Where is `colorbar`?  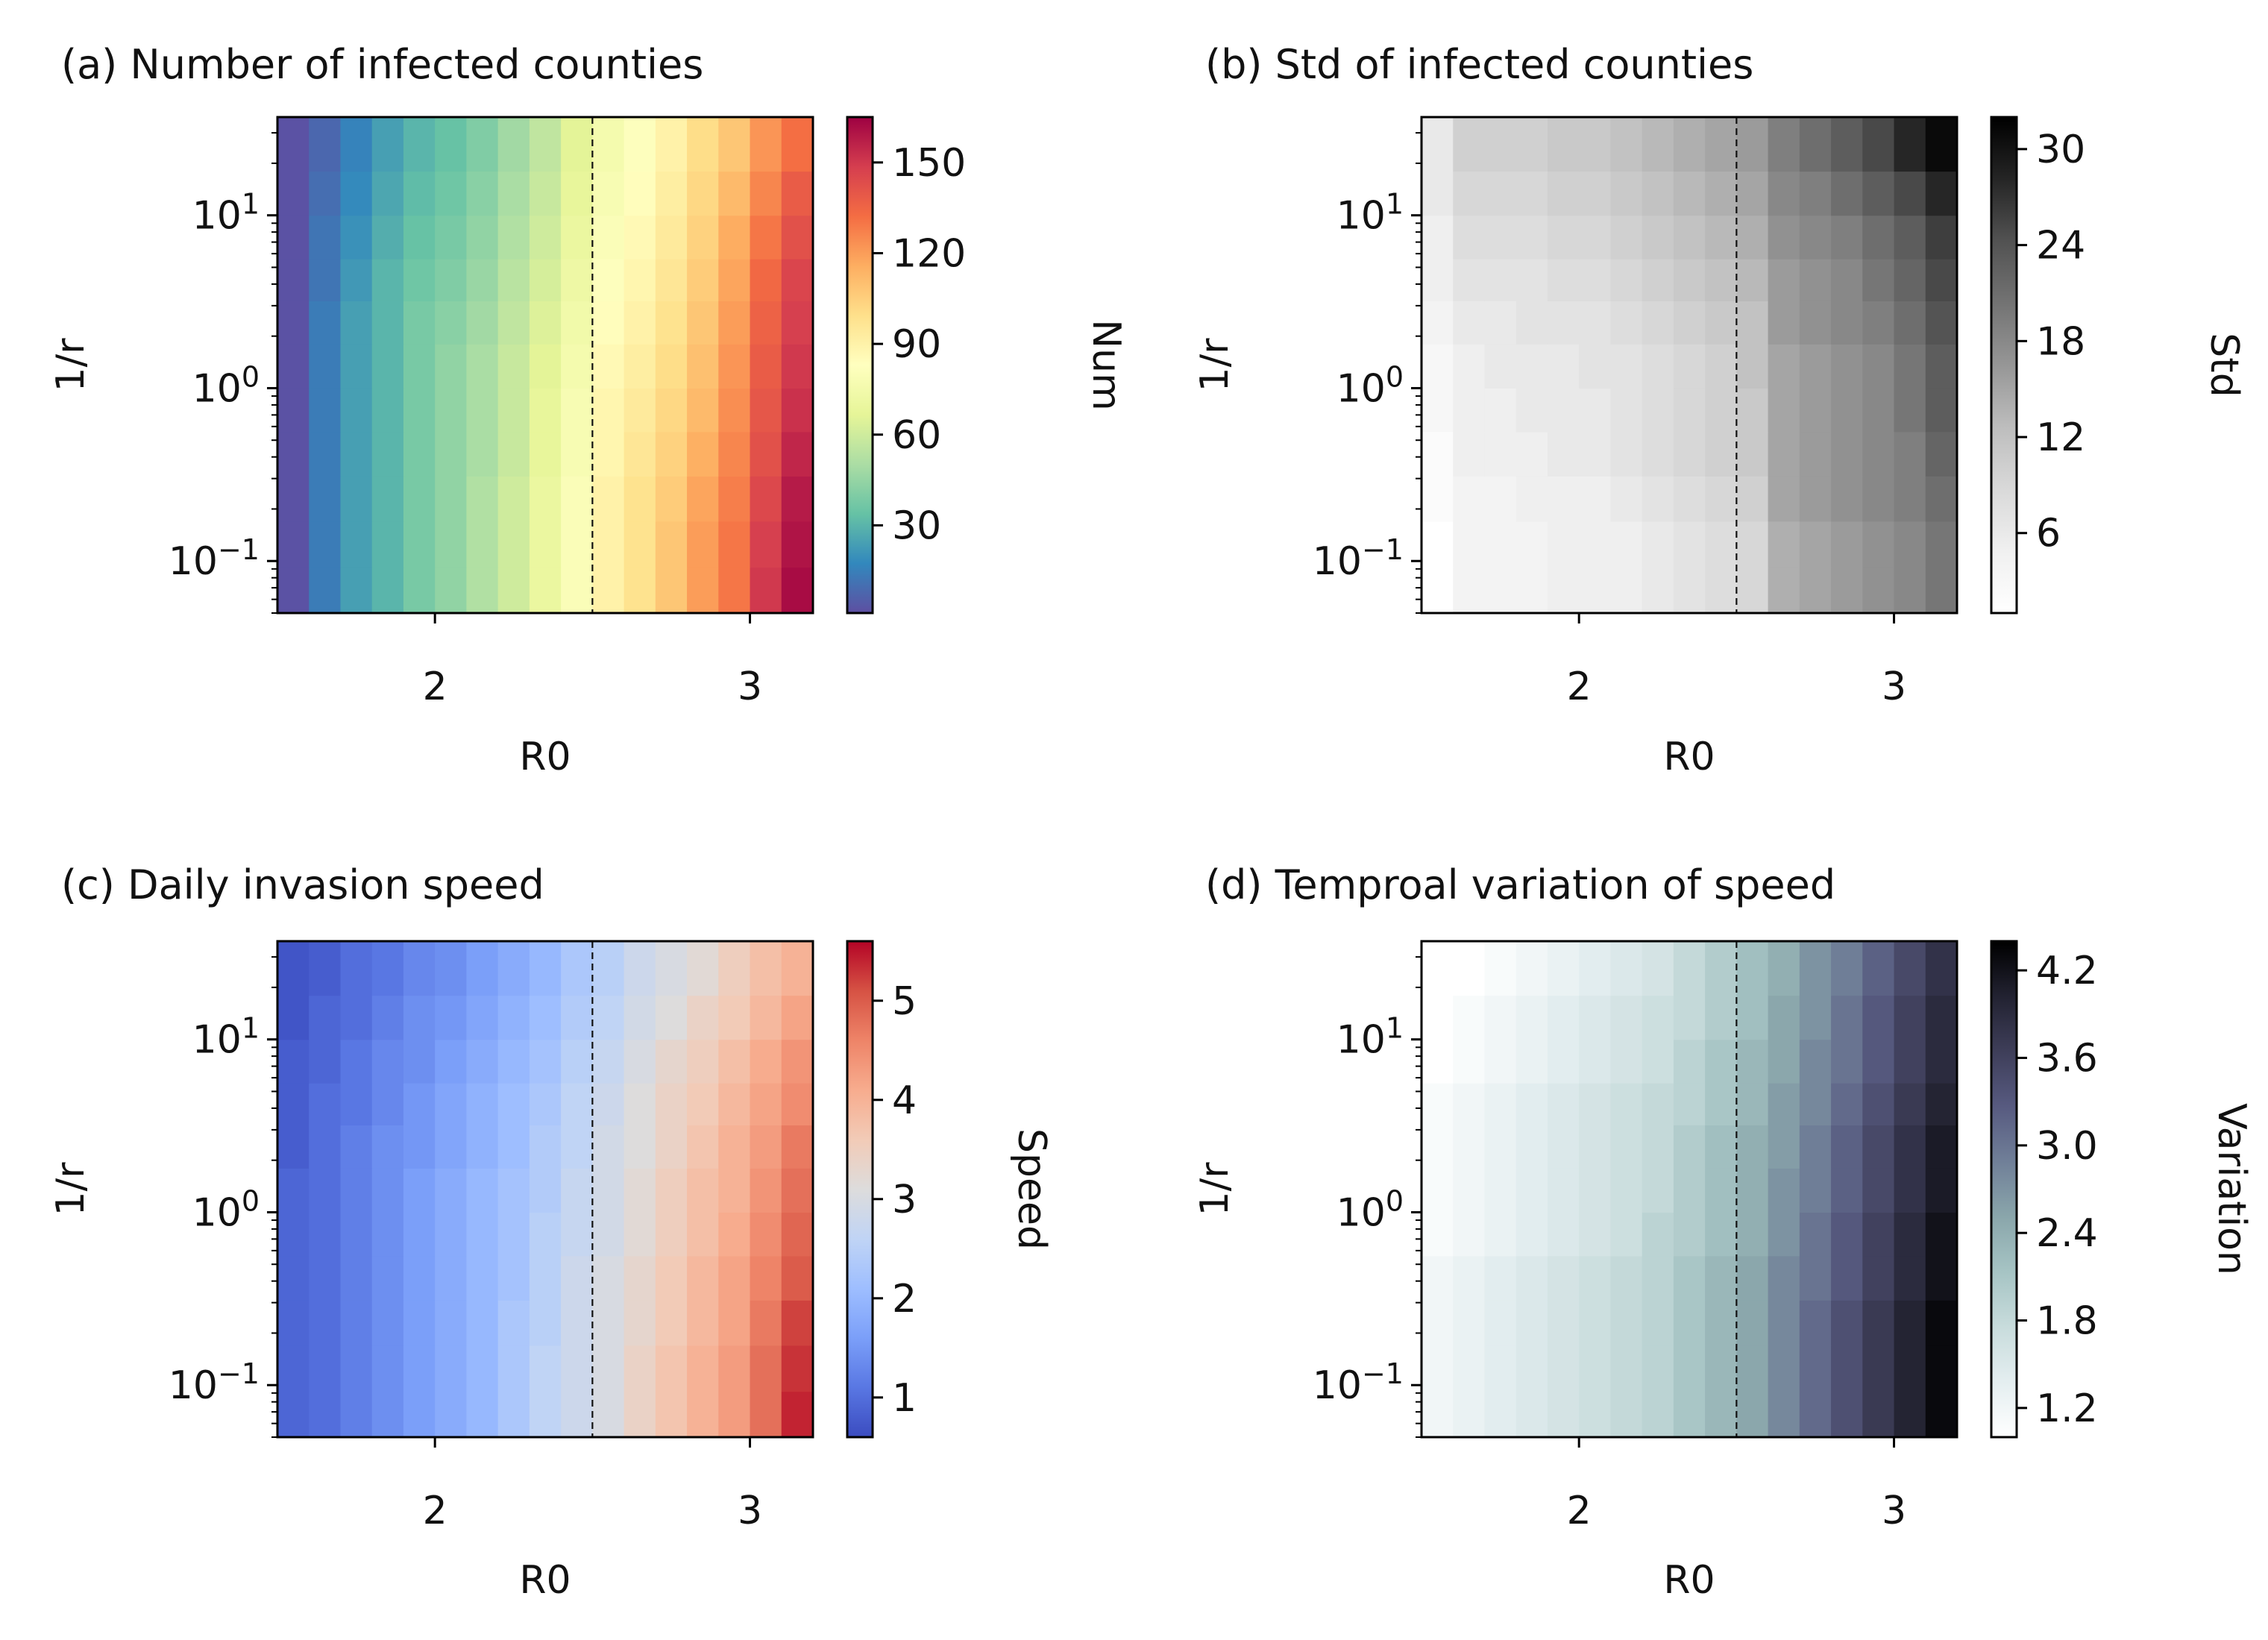
colorbar is located at coordinates (2004, 1189).